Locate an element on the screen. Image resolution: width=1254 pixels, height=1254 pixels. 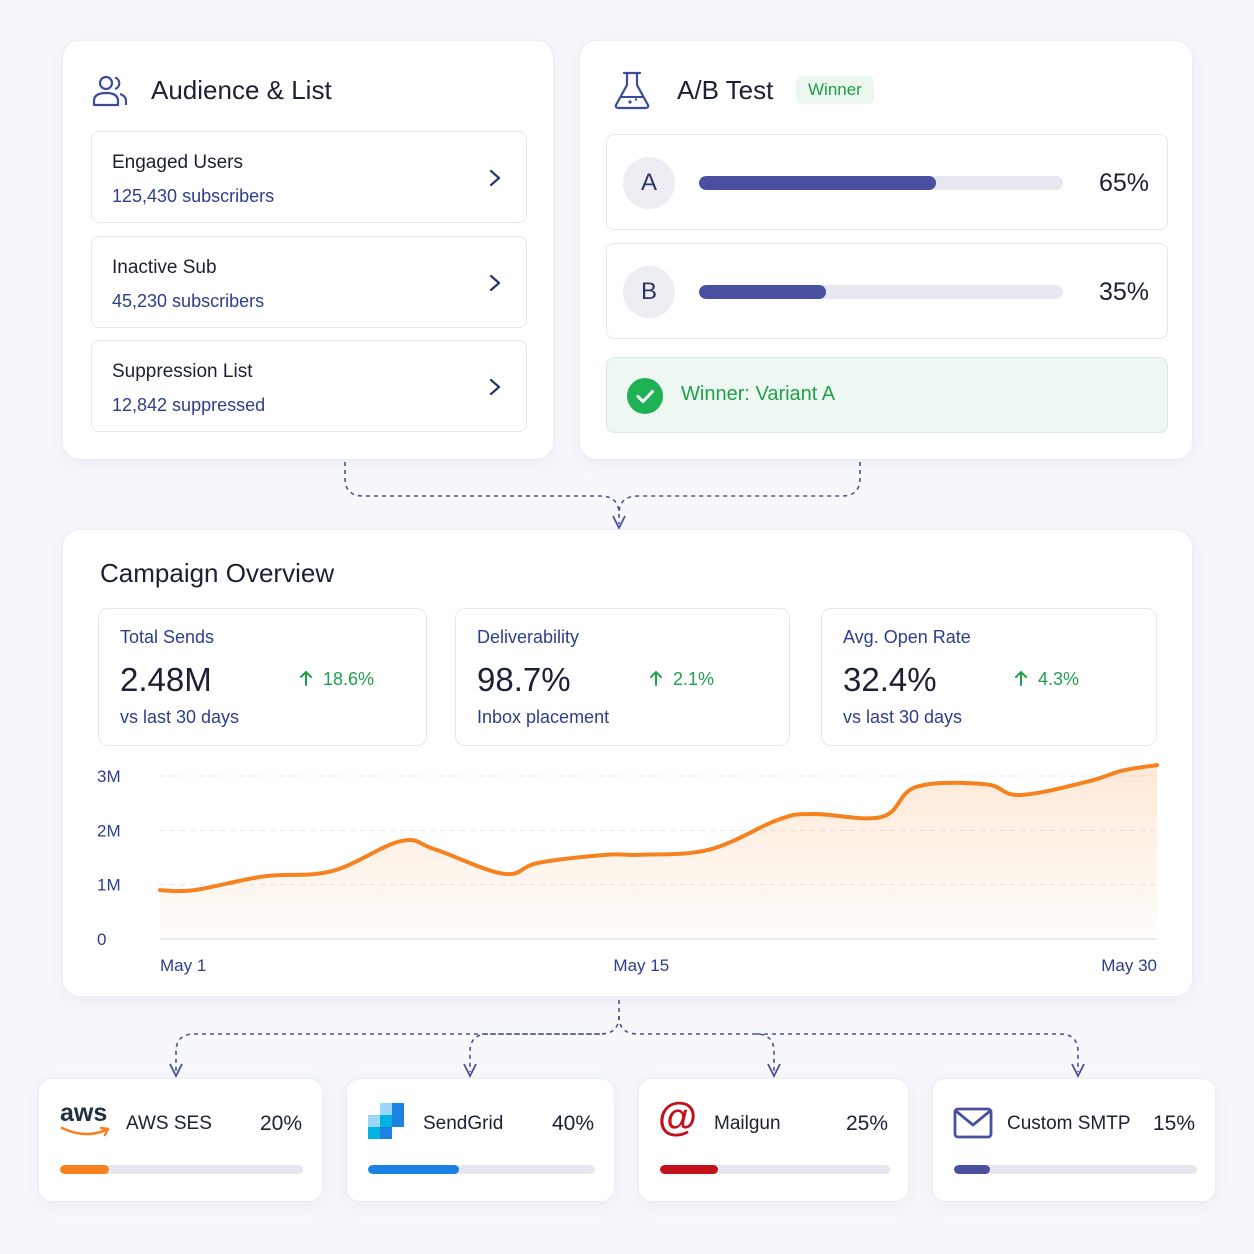
chart-area-fill is located at coordinates (658, 852).